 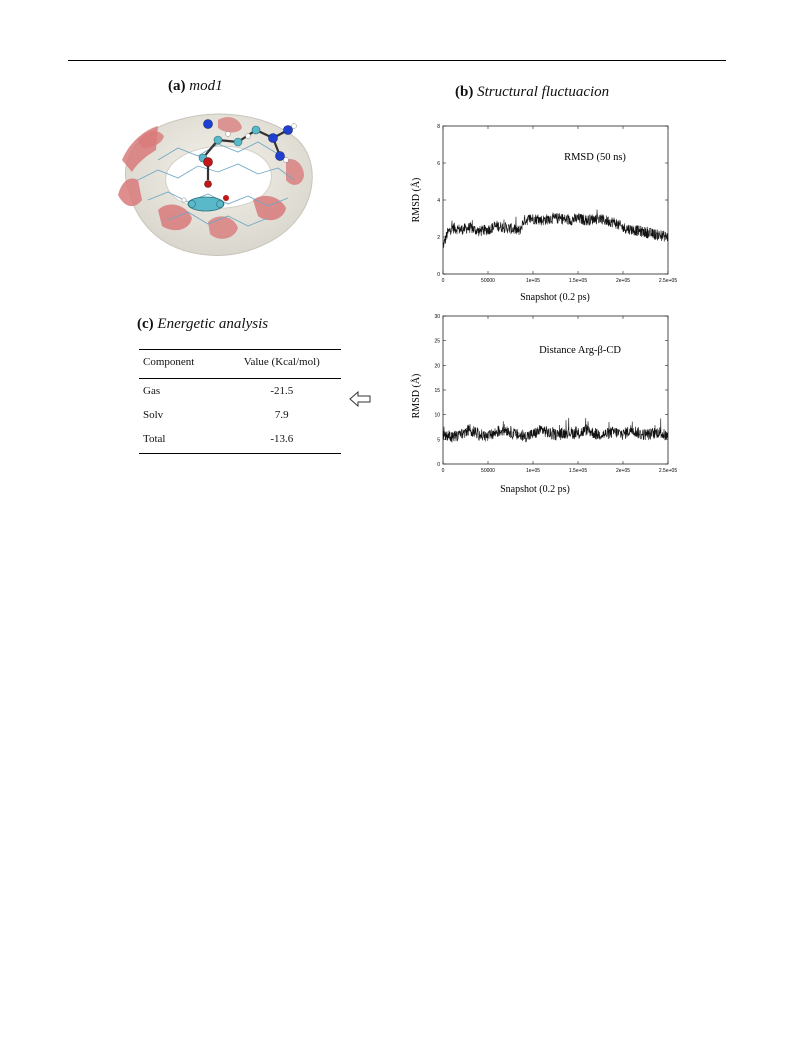 What do you see at coordinates (181, 364) in the screenshot?
I see `column-header-component: Component` at bounding box center [181, 364].